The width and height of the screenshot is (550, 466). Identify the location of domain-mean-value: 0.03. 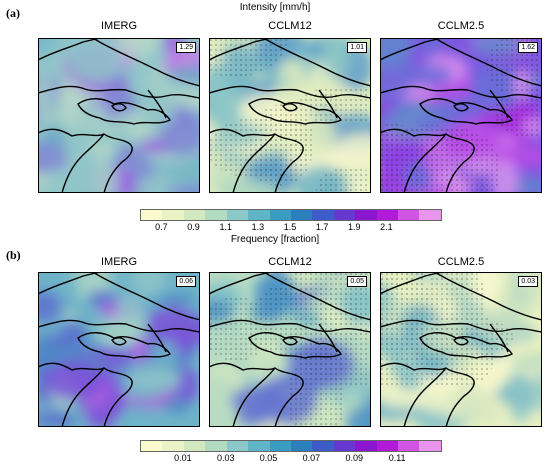
(528, 281).